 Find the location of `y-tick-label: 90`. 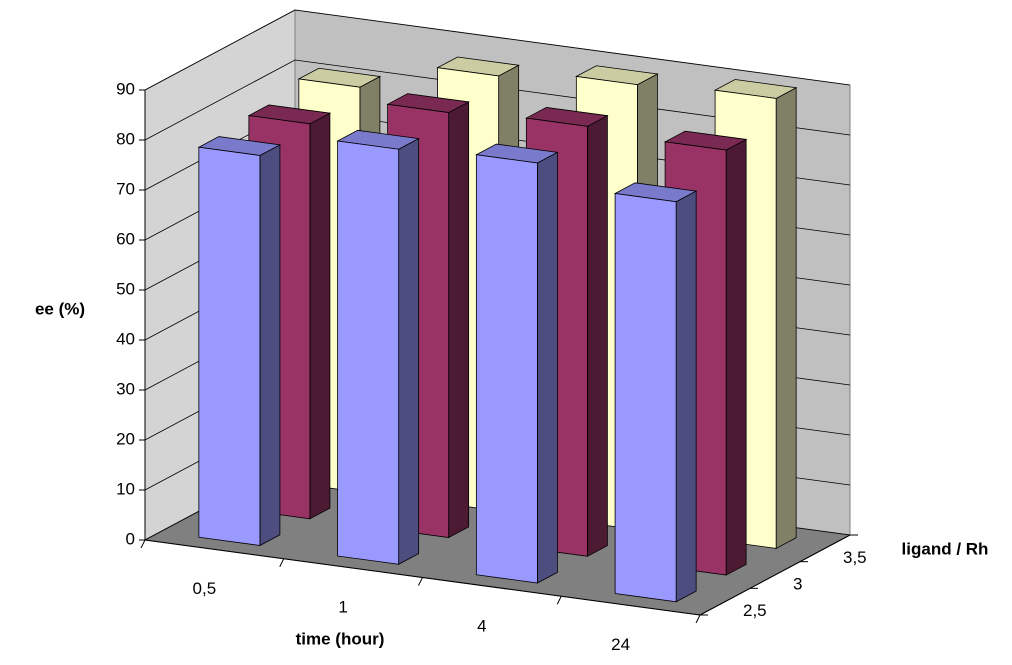

y-tick-label: 90 is located at coordinates (125, 88).